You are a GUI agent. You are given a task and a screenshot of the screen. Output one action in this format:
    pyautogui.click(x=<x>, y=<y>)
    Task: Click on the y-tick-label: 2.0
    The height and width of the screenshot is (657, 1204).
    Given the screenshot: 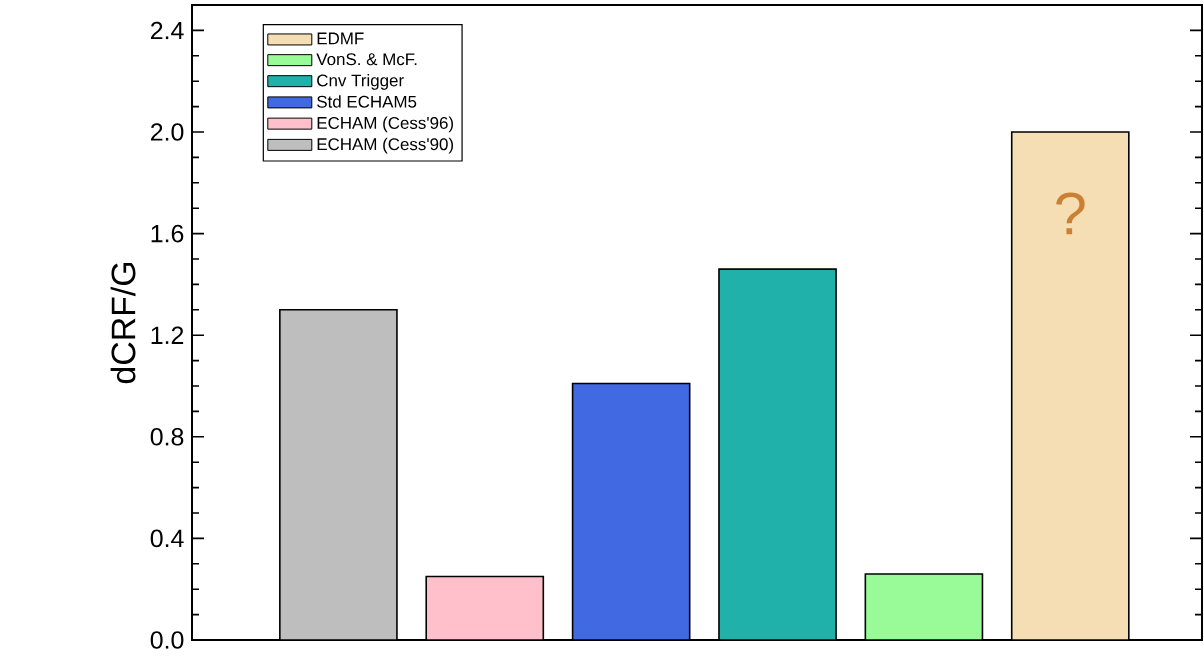 What is the action you would take?
    pyautogui.click(x=167, y=132)
    